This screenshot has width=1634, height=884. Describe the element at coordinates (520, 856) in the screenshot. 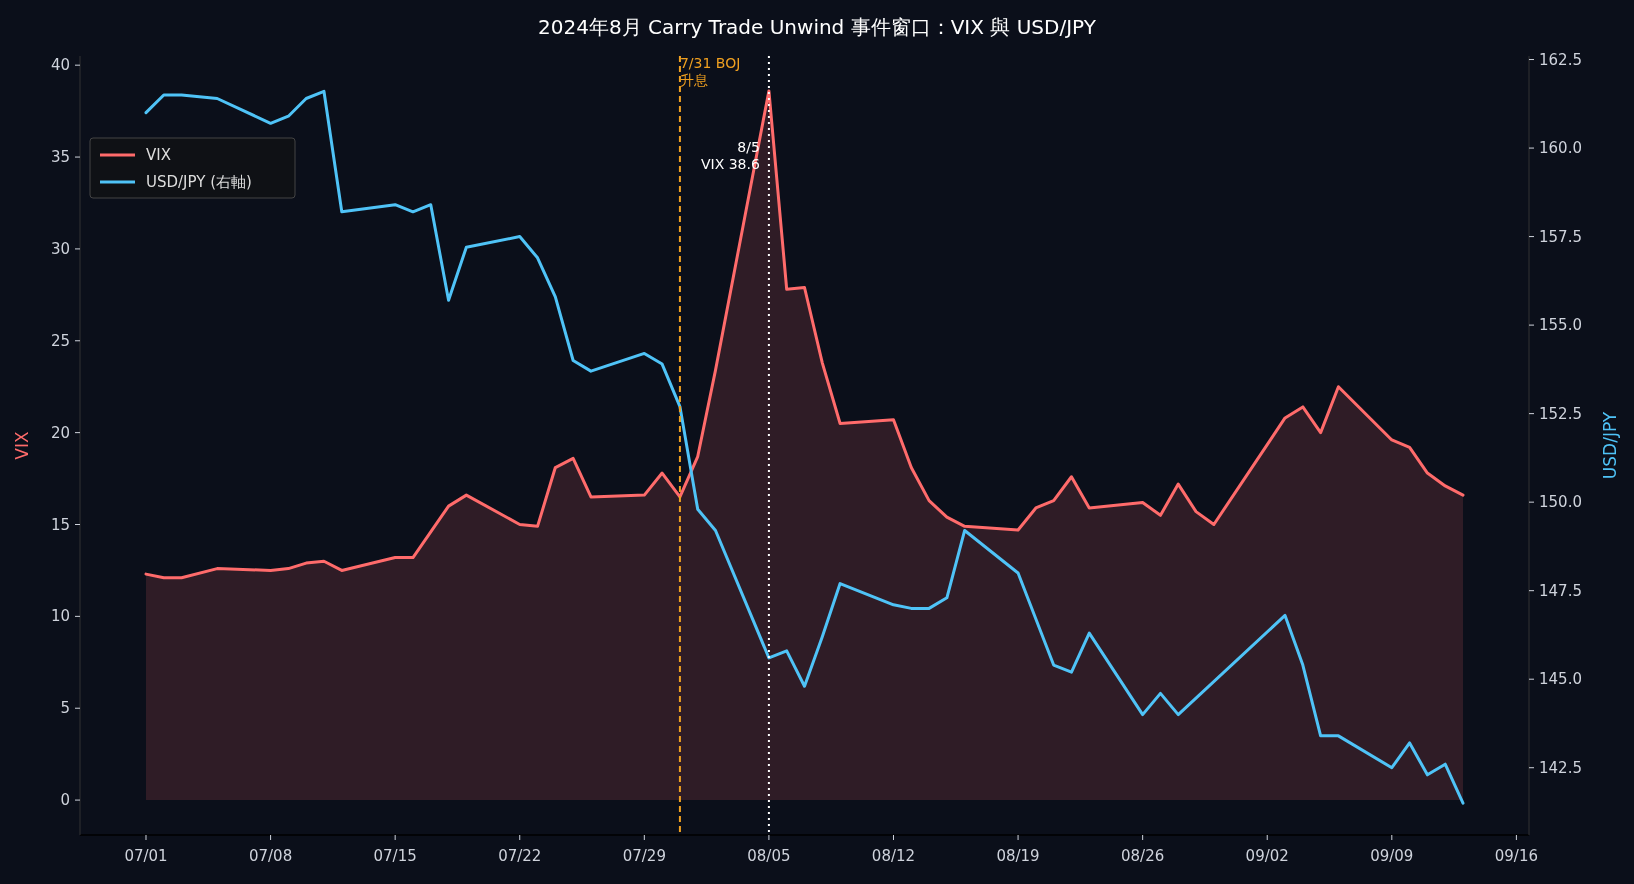

I see `x-tick-label: 07/22` at that location.